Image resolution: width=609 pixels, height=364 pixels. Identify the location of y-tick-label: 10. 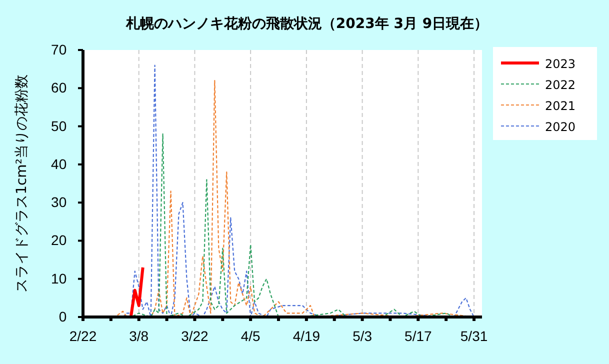
(59, 278).